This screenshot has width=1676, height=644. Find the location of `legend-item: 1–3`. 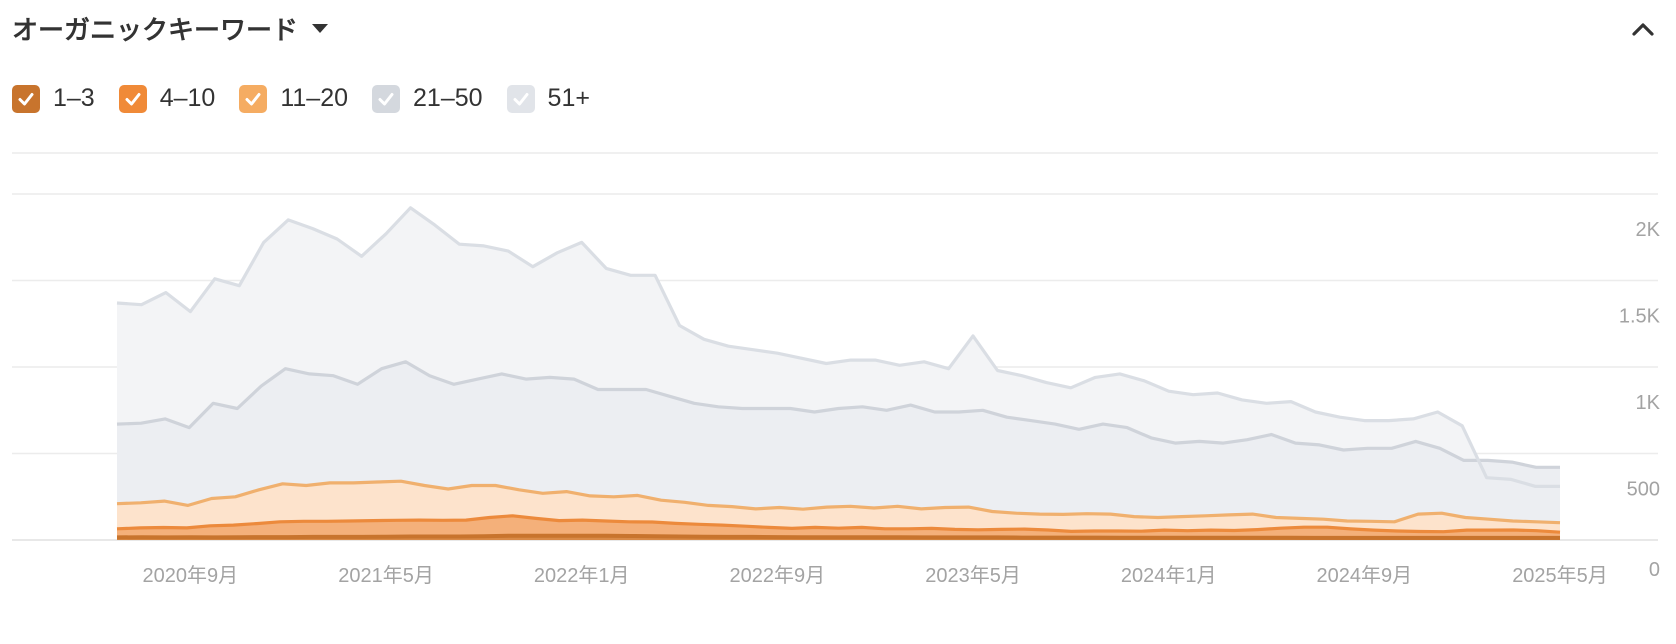

legend-item: 1–3 is located at coordinates (53, 98).